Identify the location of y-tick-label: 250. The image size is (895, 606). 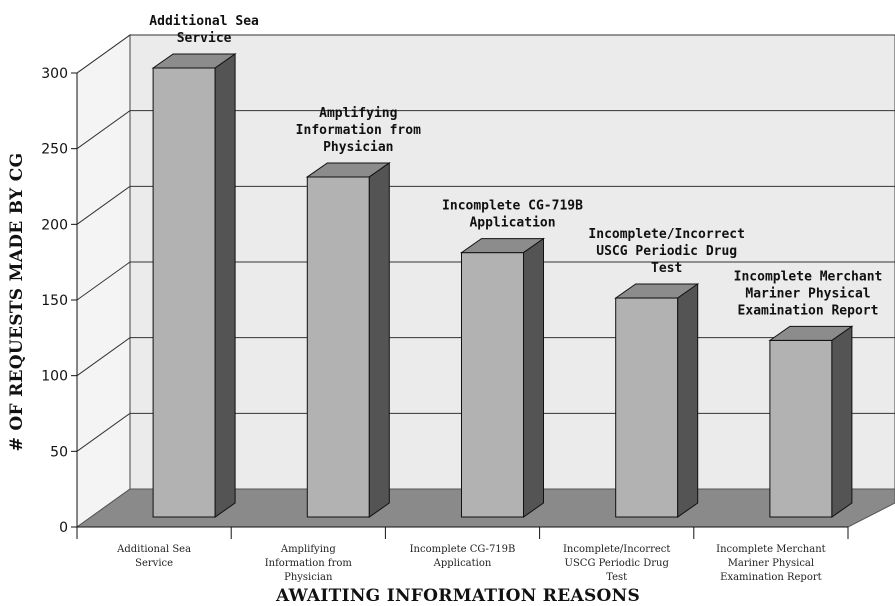
(54, 150).